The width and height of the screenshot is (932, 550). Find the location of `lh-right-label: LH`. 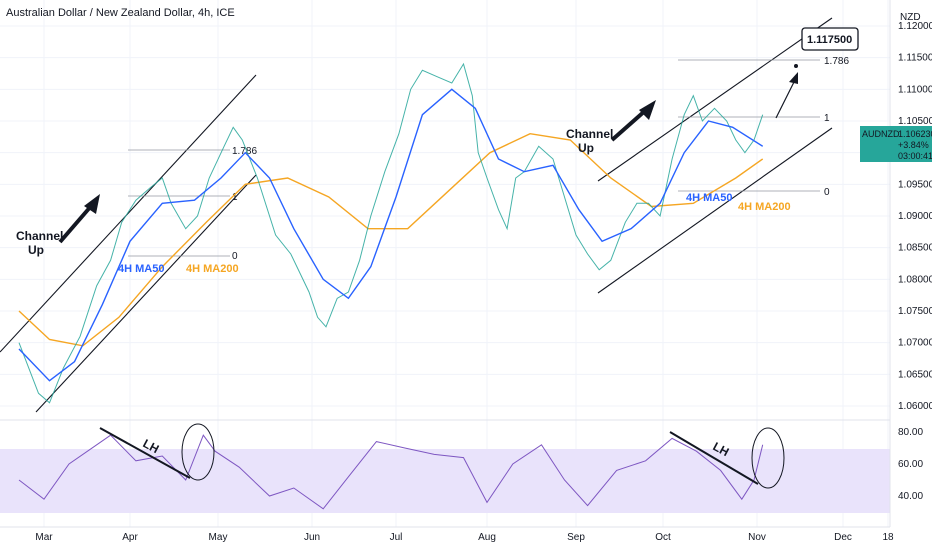

lh-right-label: LH is located at coordinates (721, 449).